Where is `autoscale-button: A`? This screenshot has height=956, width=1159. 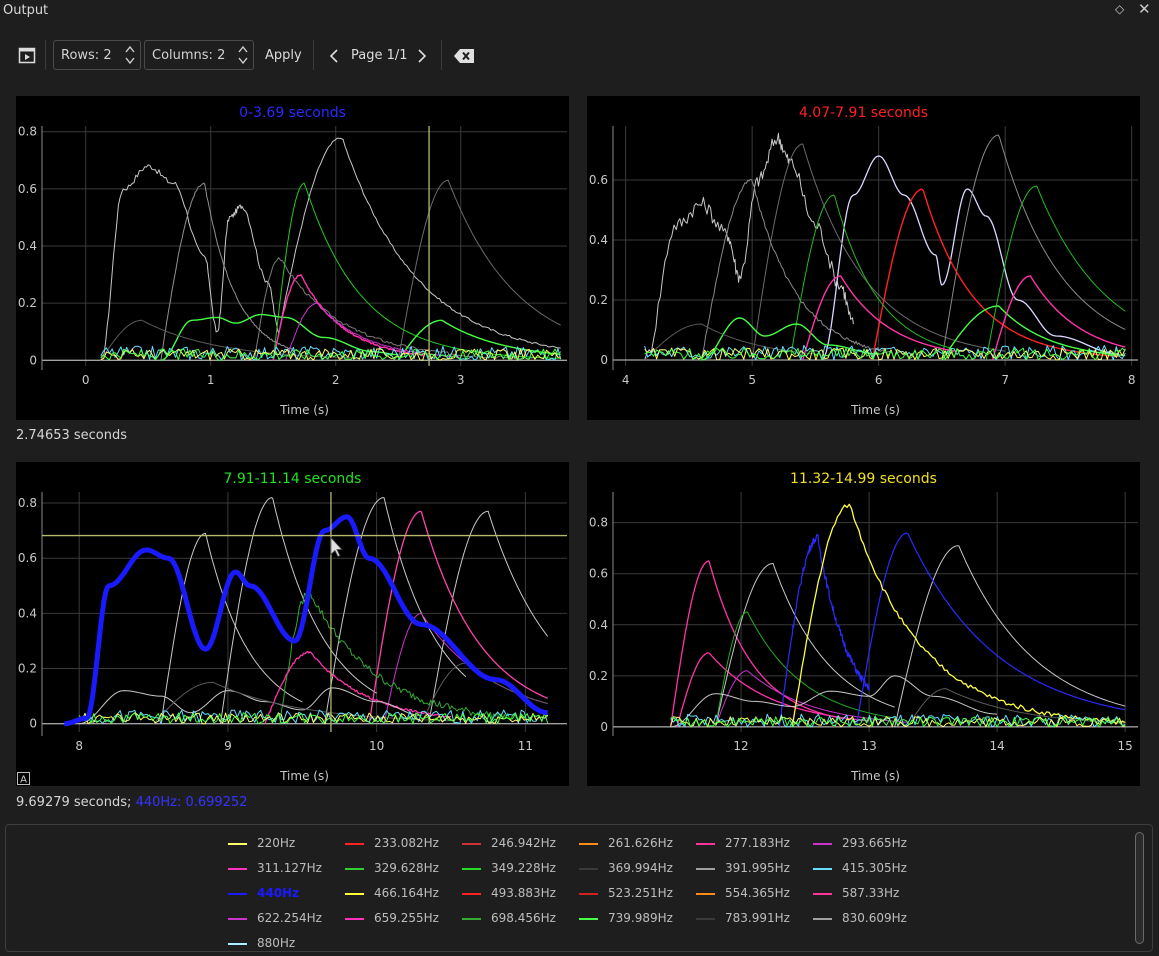
autoscale-button: A is located at coordinates (23, 779).